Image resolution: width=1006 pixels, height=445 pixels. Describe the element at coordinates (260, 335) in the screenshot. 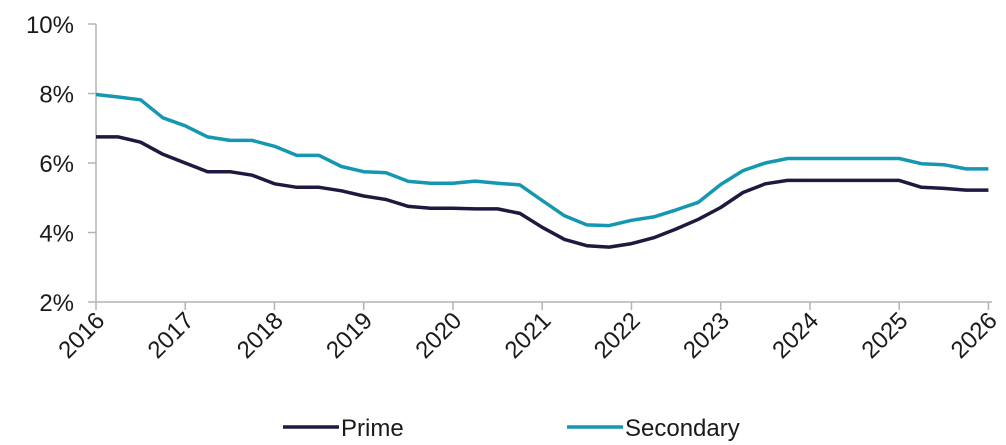

I see `x-tick-label: 2018` at that location.